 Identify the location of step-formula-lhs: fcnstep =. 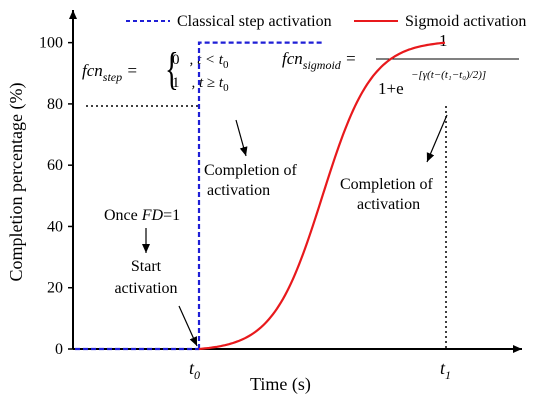
(110, 72).